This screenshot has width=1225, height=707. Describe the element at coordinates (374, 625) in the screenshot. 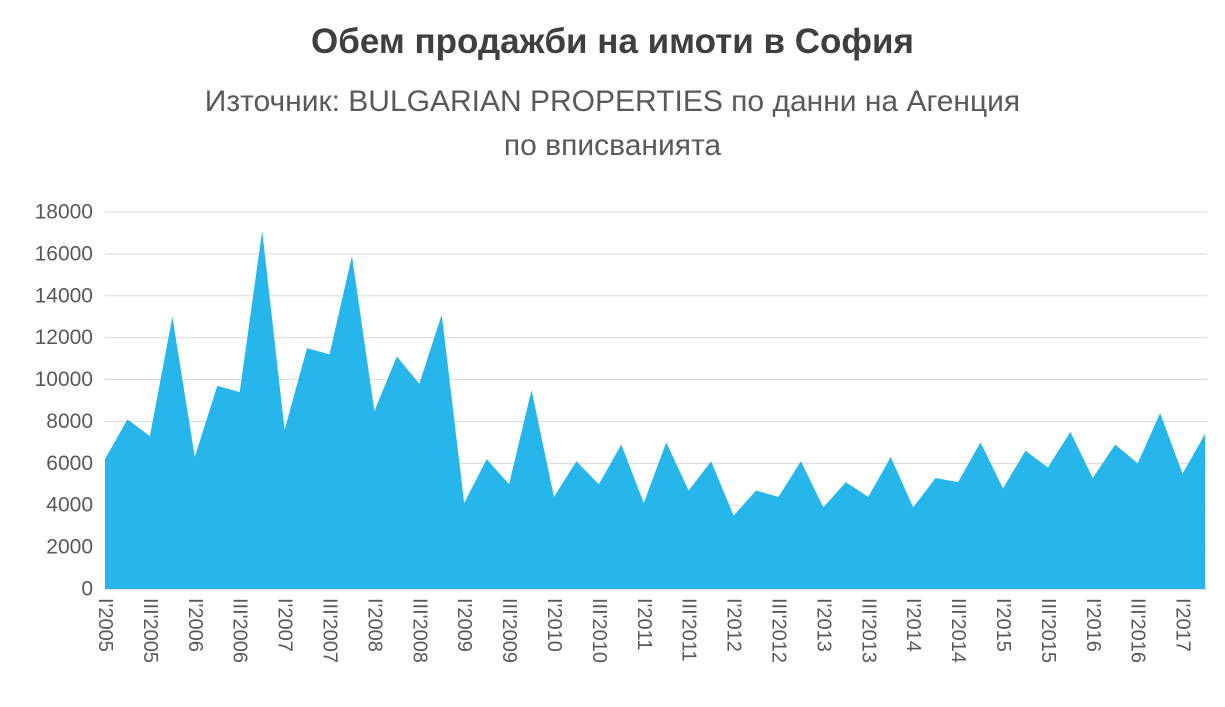

I see `x-tick-label: I'2008` at that location.